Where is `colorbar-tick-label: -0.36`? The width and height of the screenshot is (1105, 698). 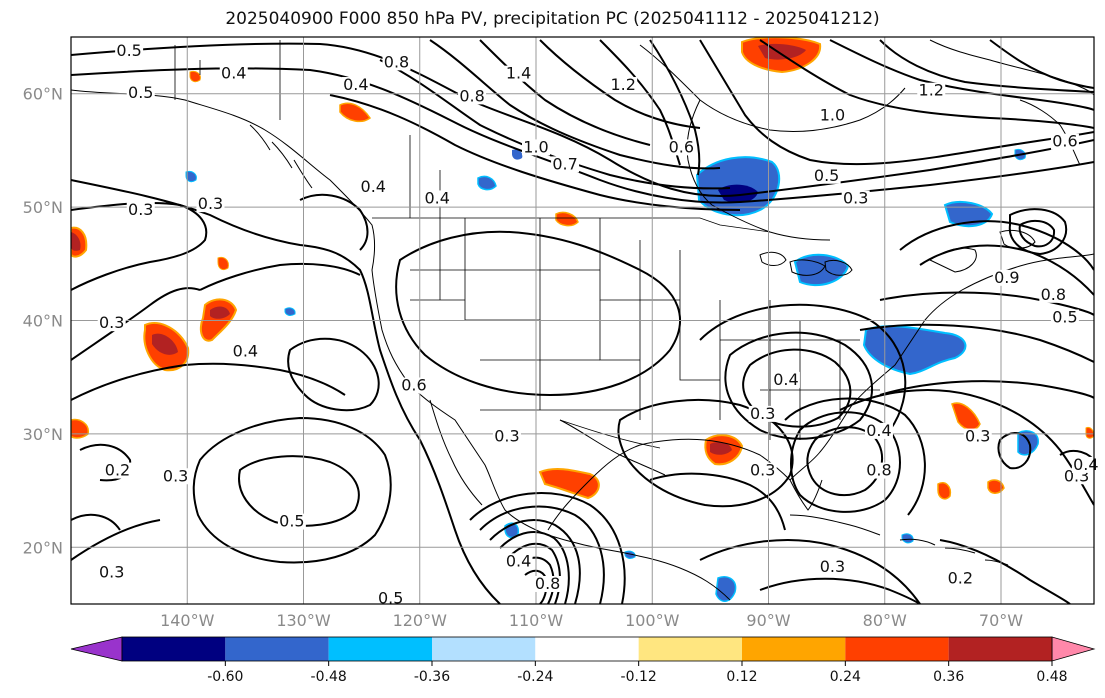
colorbar-tick-label: -0.36 is located at coordinates (432, 677).